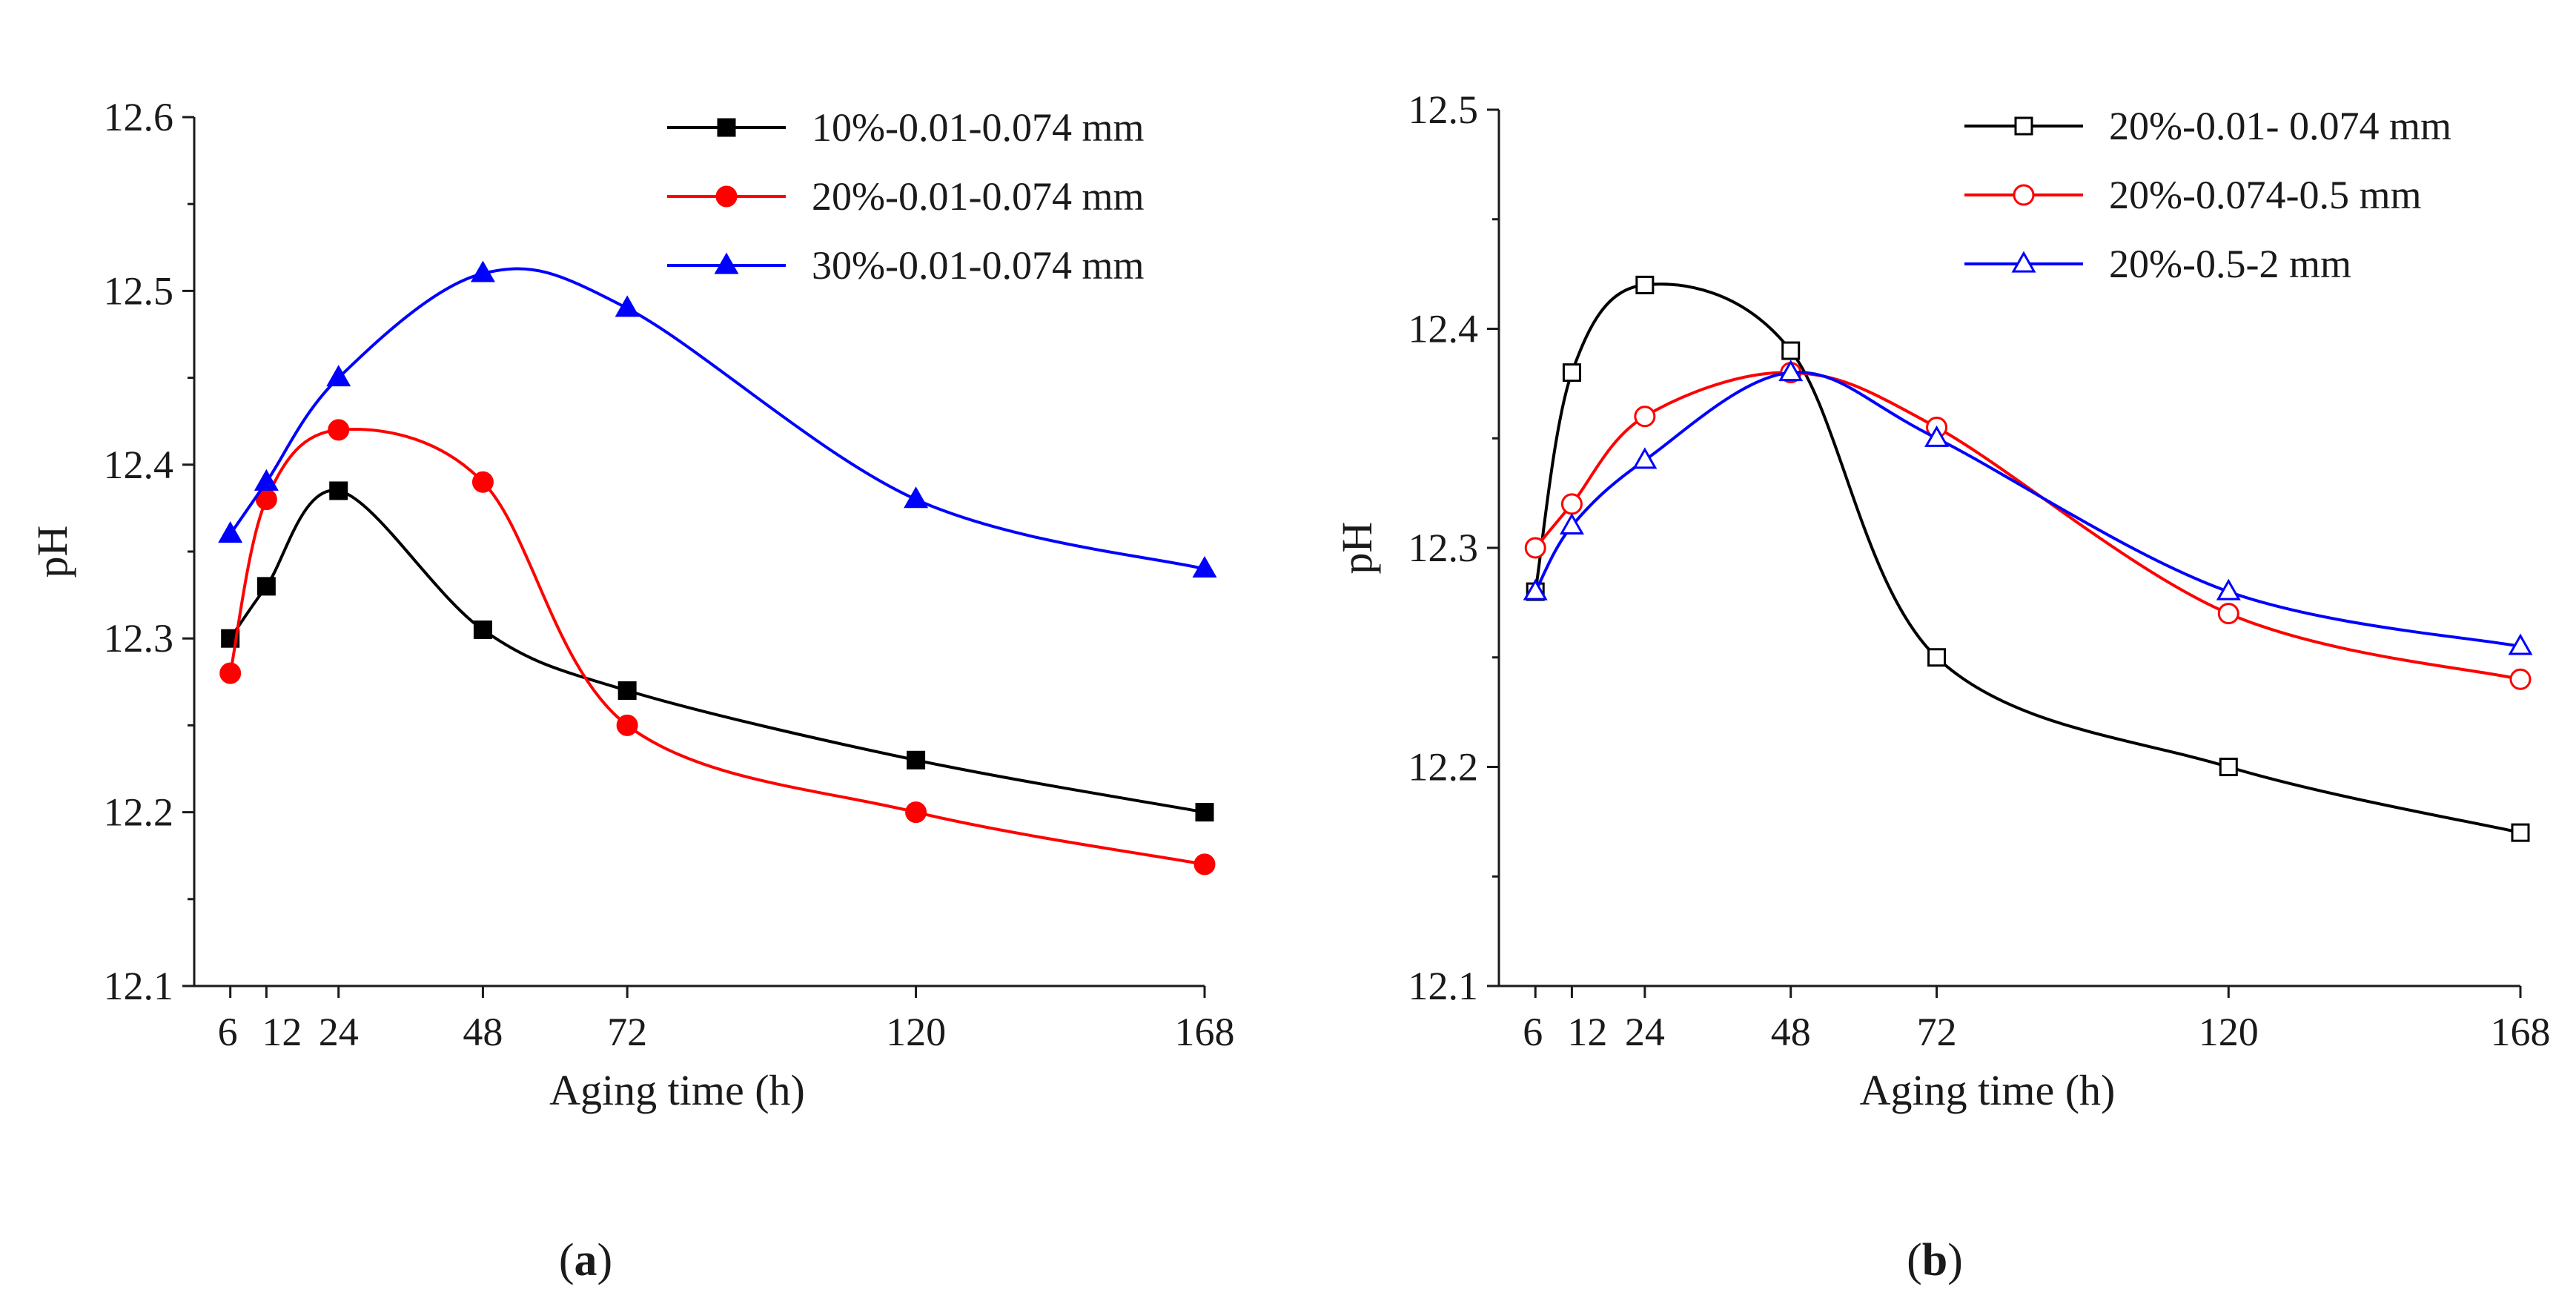 This screenshot has height=1307, width=2576. What do you see at coordinates (52, 552) in the screenshot?
I see `panel-a-y-axis-title: pH` at bounding box center [52, 552].